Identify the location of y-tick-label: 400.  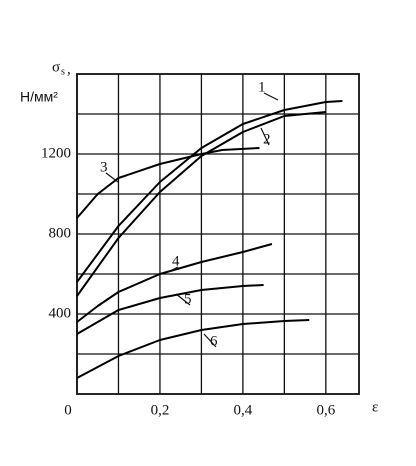
(60, 313).